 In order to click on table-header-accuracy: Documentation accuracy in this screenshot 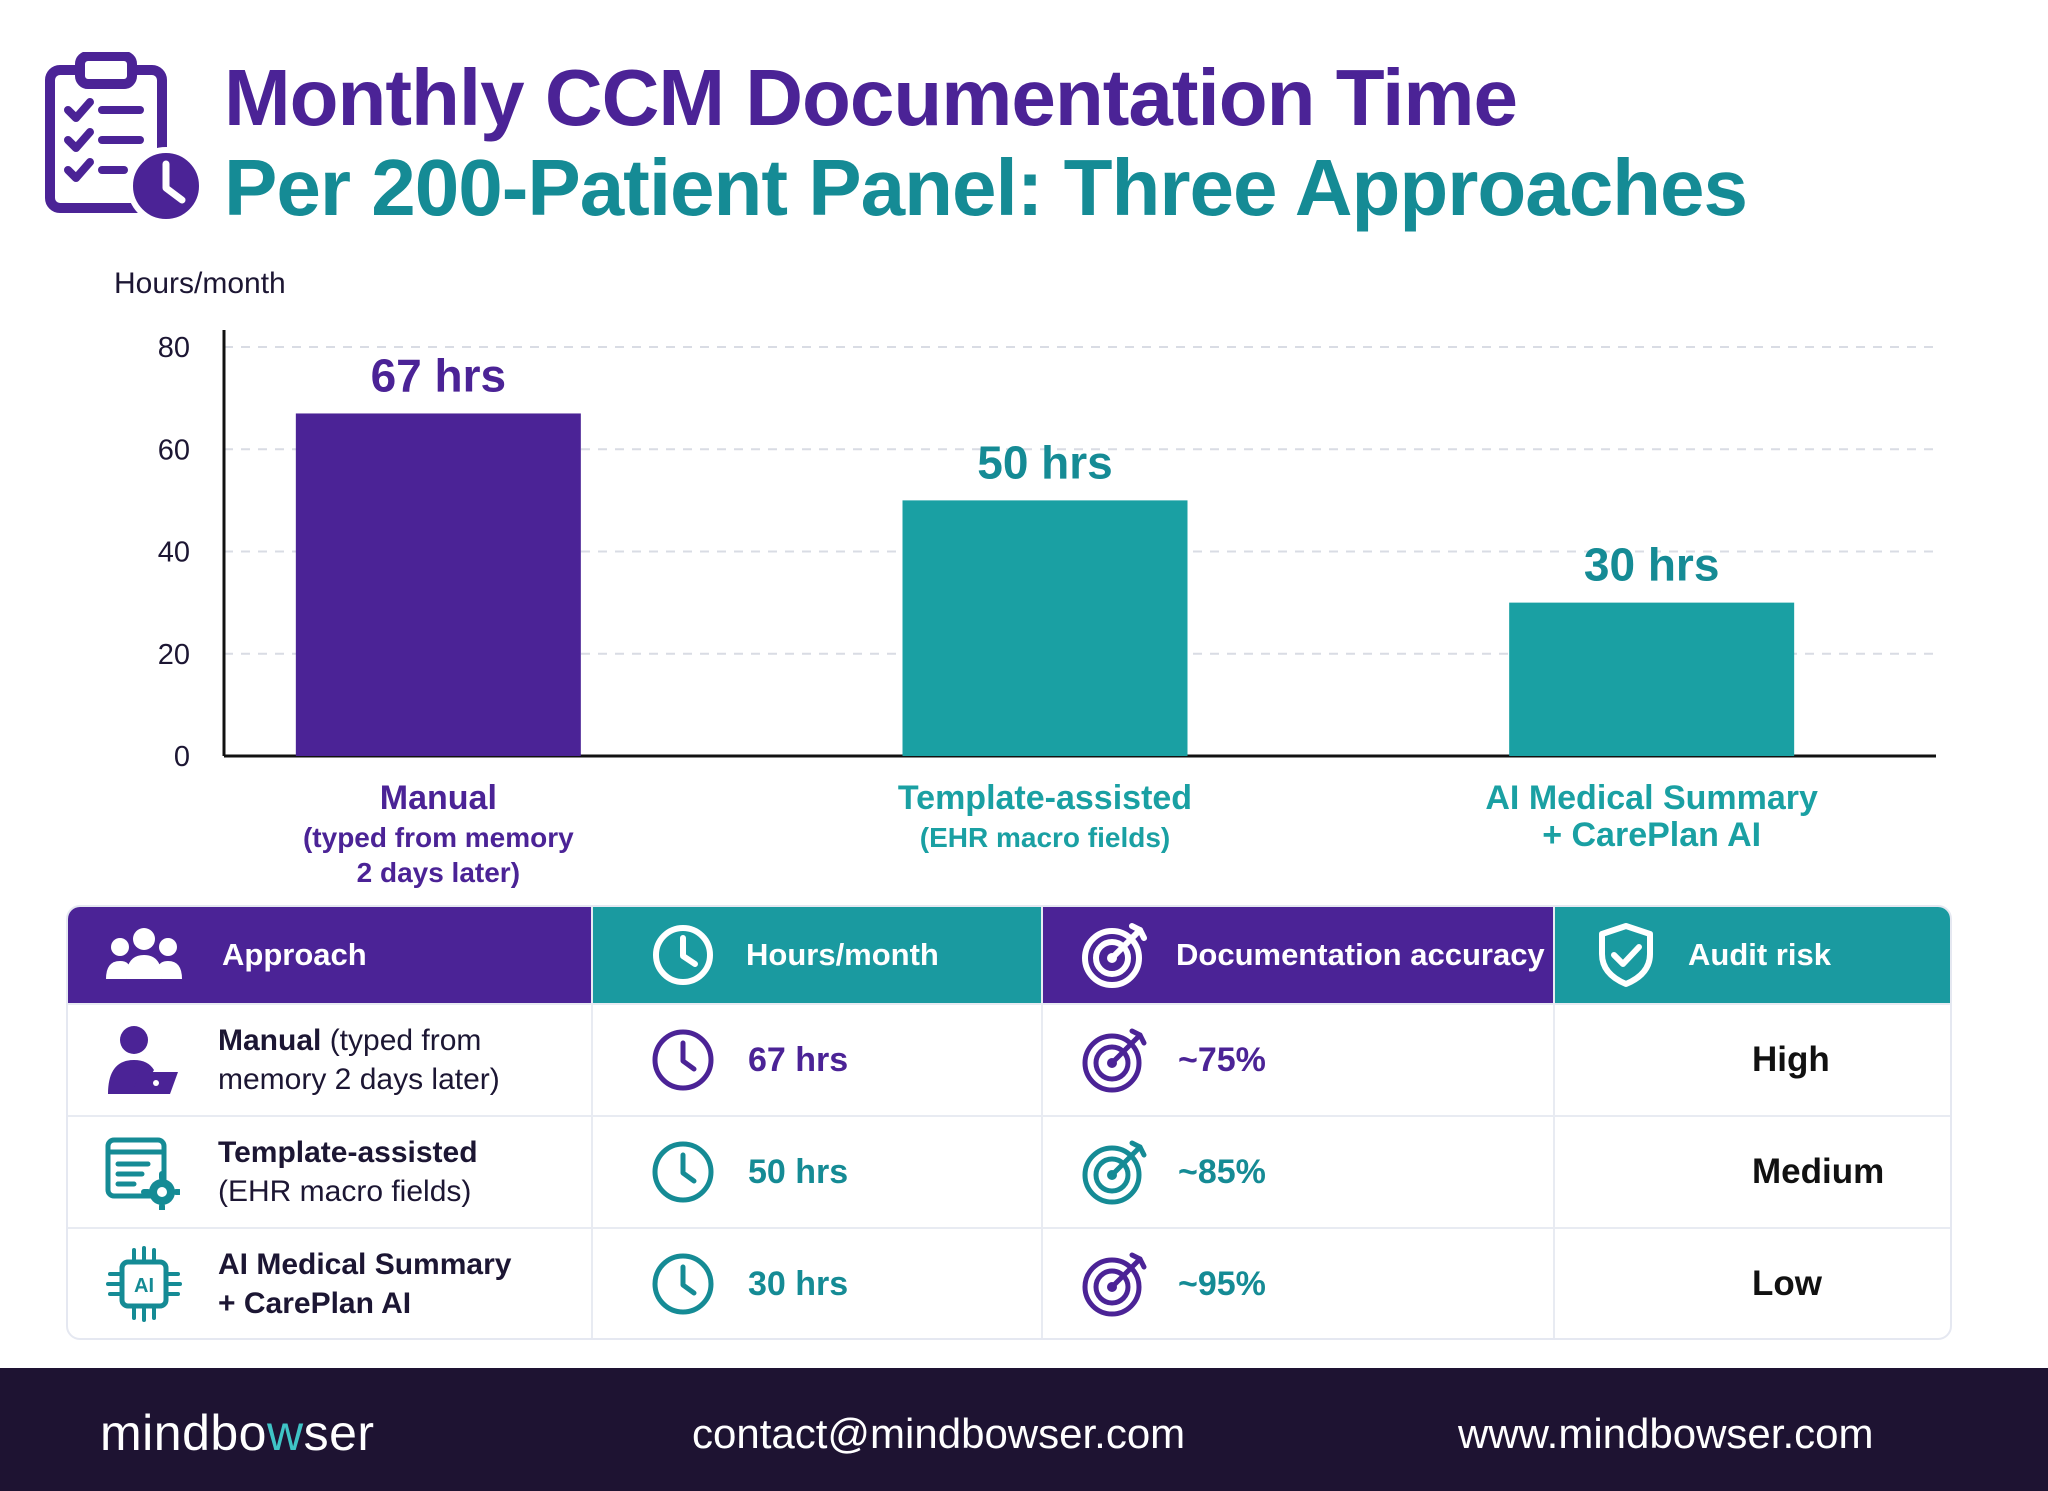, I will do `click(1298, 955)`.